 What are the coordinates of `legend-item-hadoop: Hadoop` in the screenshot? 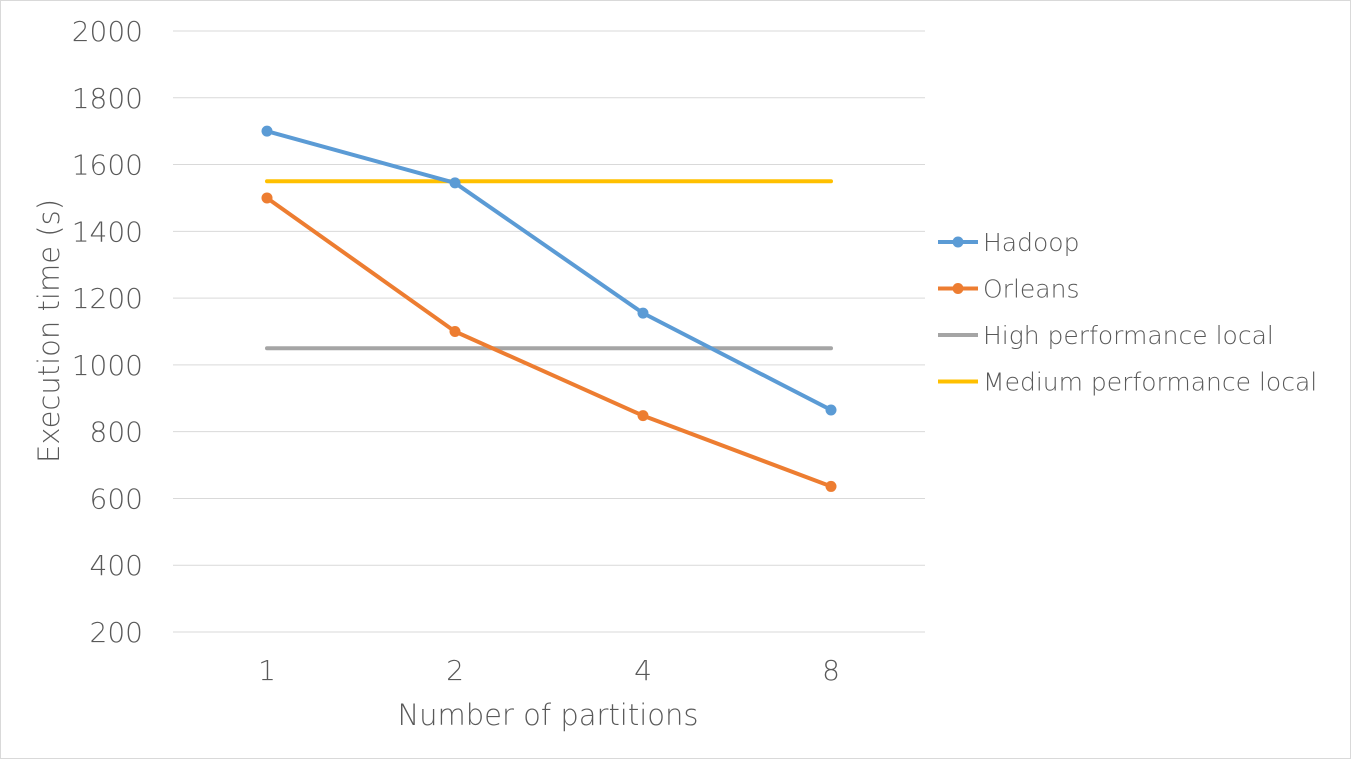 It's located at (1008, 242).